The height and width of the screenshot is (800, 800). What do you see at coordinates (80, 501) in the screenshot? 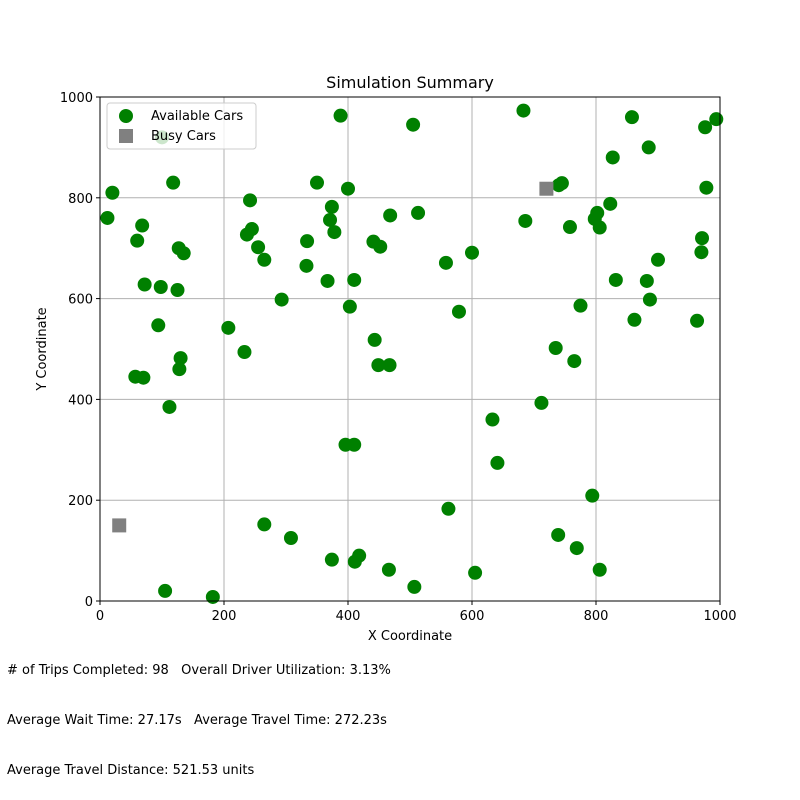
I see `y-tick-label: 200` at bounding box center [80, 501].